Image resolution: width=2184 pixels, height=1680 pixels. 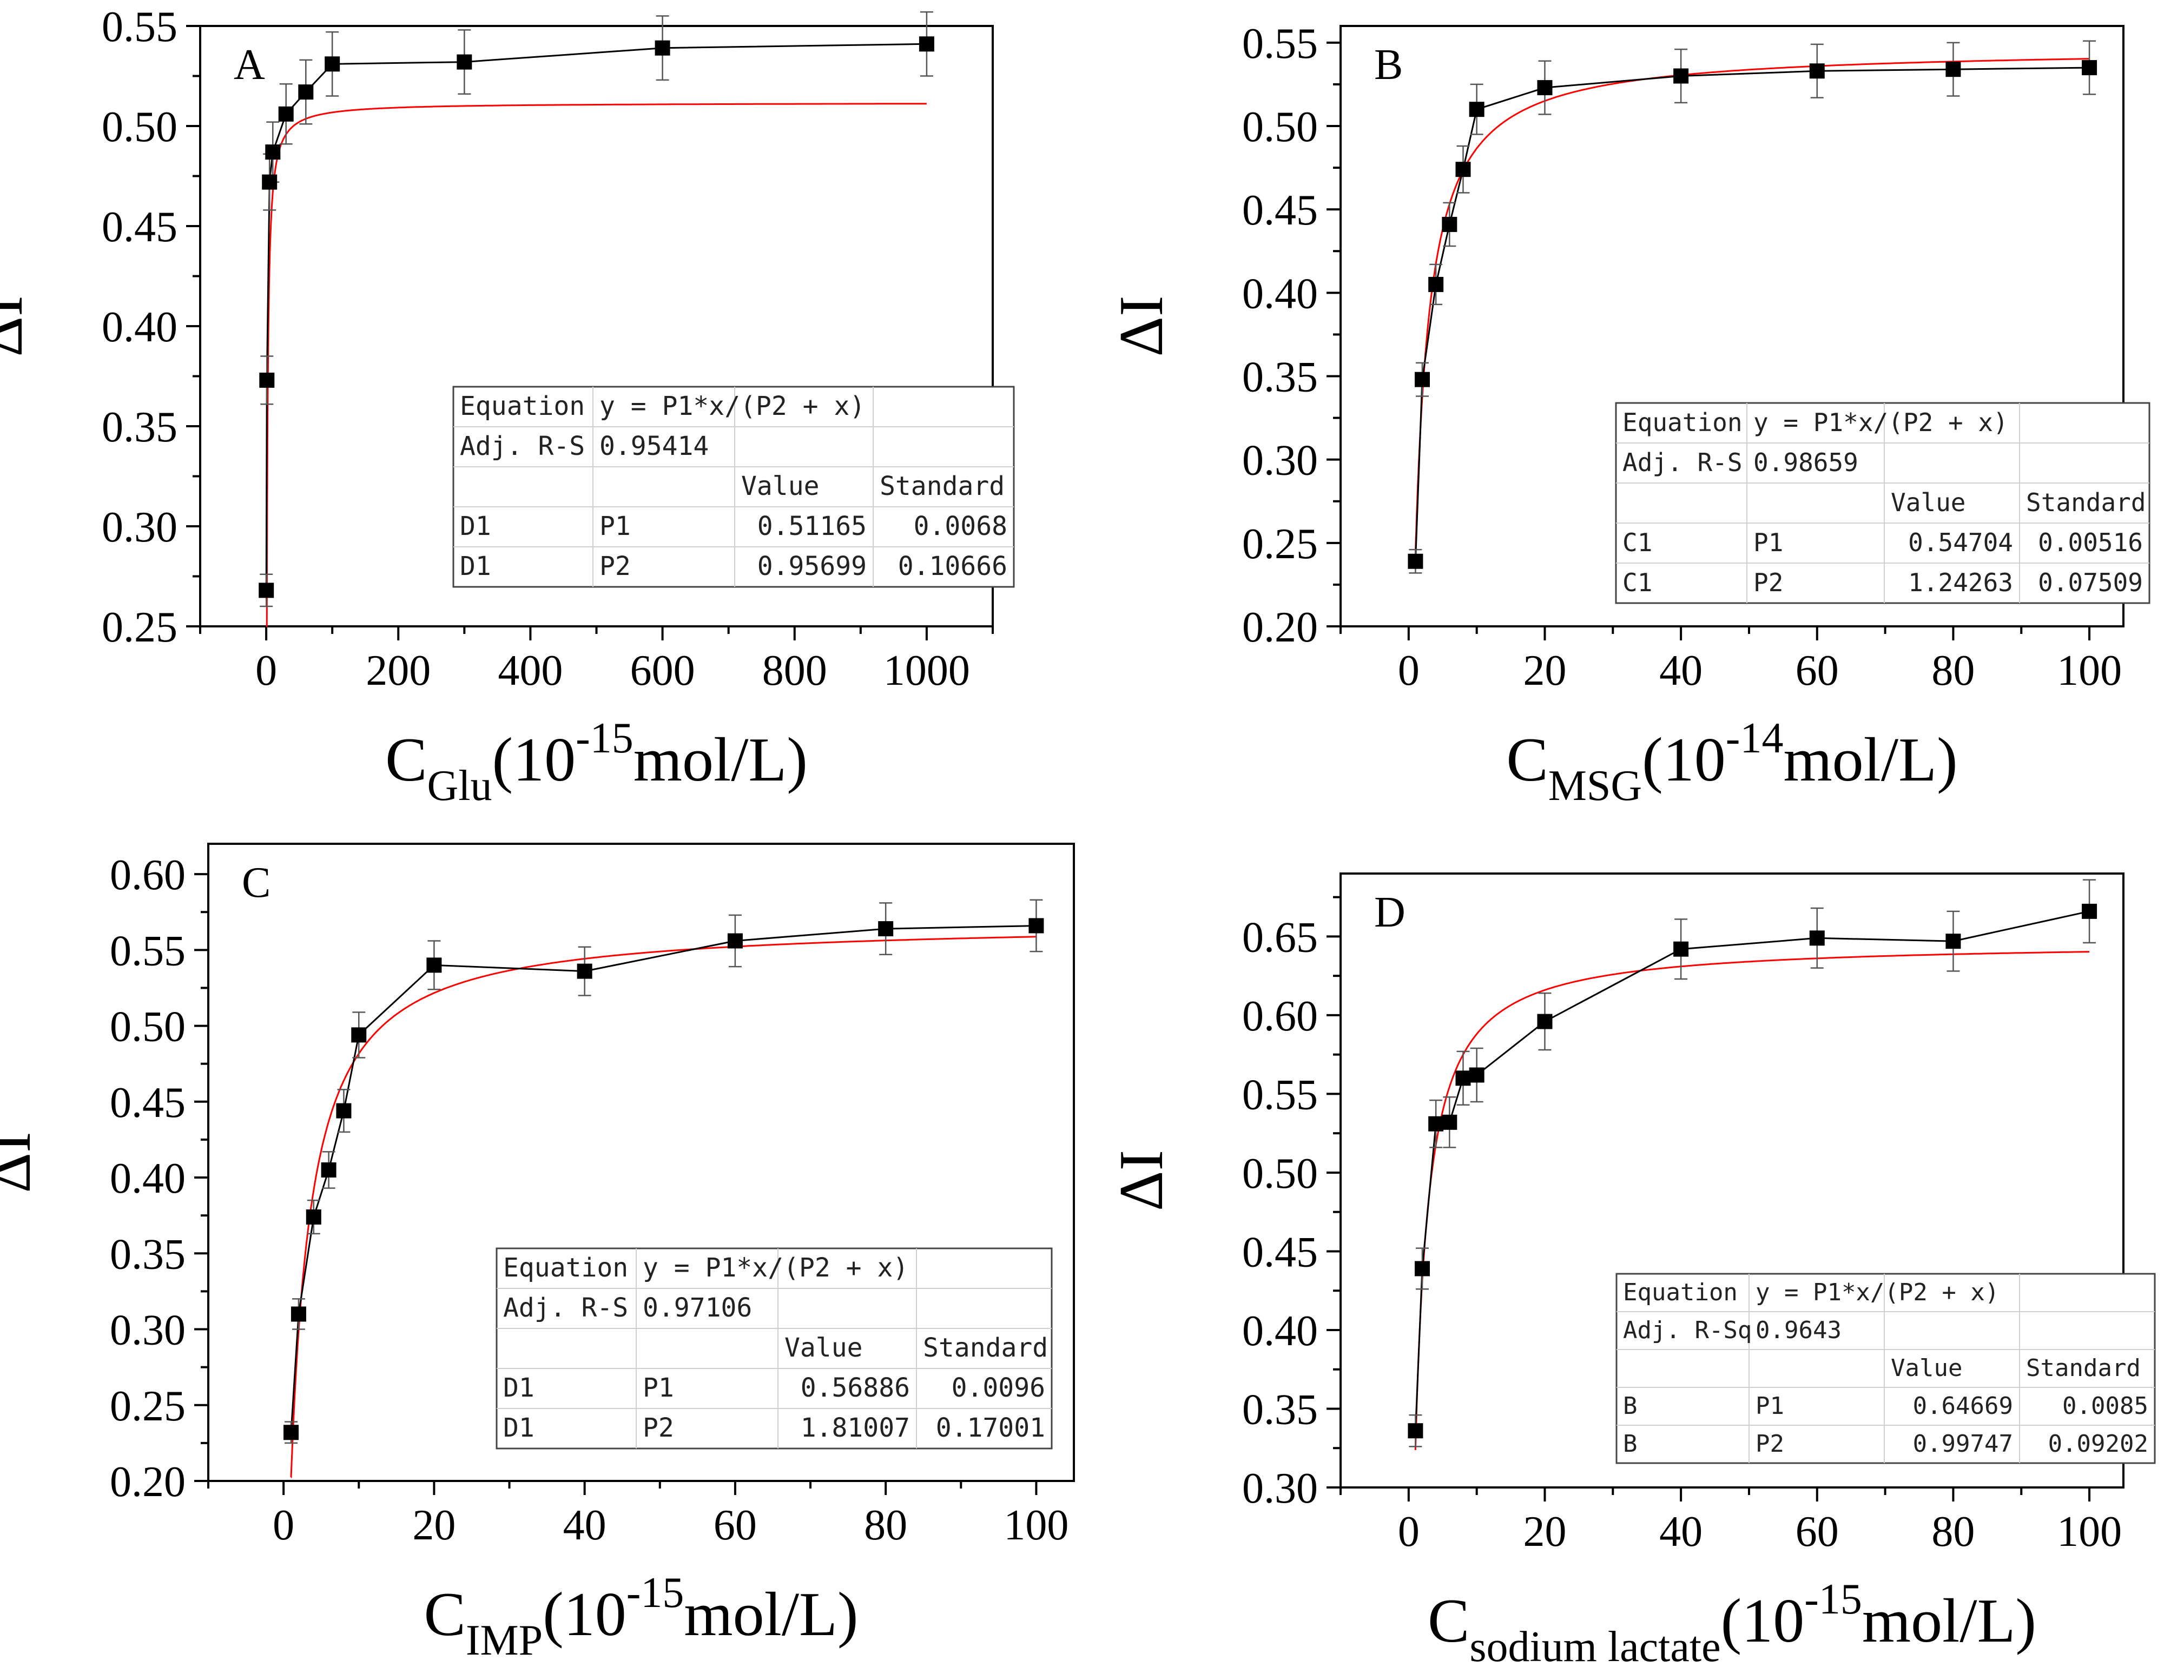 What do you see at coordinates (2098, 1444) in the screenshot?
I see `fit-table-cell: 0.09202` at bounding box center [2098, 1444].